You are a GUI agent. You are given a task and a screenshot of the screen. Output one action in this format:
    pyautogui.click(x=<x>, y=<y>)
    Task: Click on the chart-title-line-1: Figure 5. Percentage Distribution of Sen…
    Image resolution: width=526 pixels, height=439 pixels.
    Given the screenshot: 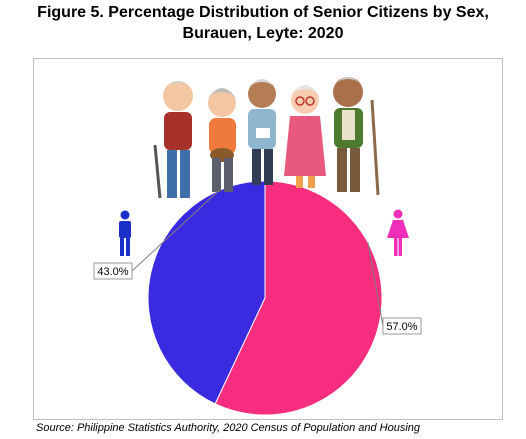 What is the action you would take?
    pyautogui.click(x=263, y=12)
    